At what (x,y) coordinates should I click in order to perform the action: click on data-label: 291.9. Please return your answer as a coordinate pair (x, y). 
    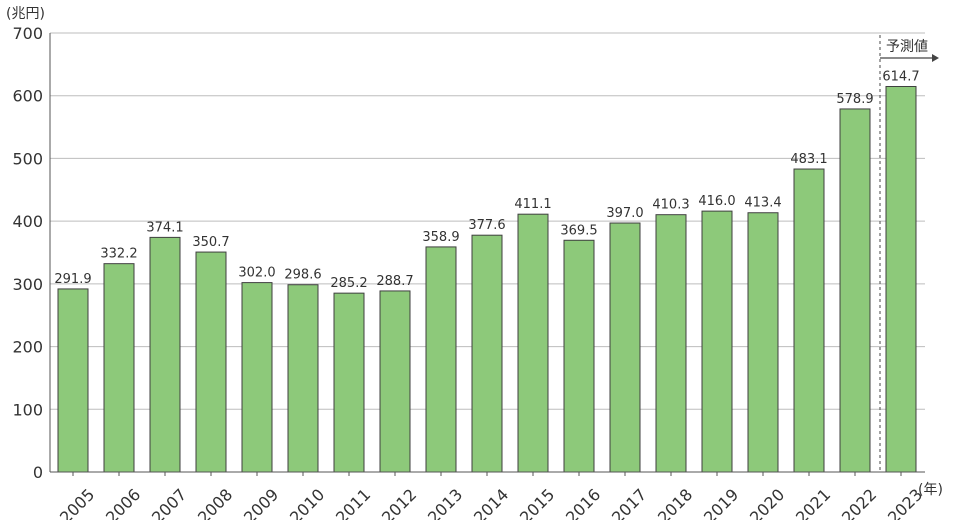
    Looking at the image, I should click on (72, 279).